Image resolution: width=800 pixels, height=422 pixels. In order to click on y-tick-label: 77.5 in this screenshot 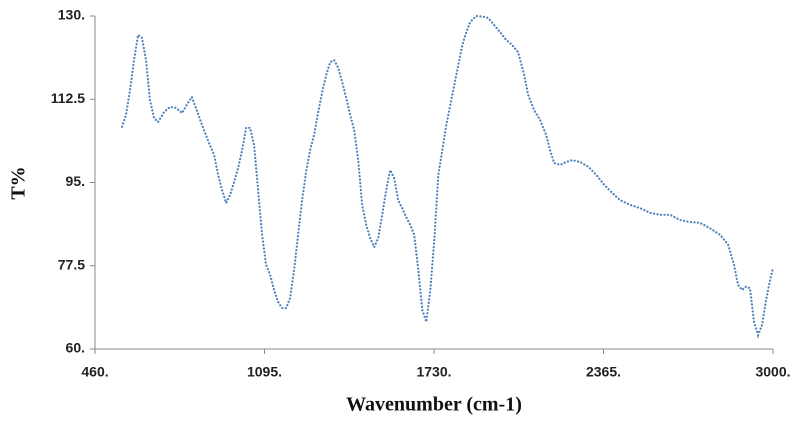, I will do `click(71, 264)`.